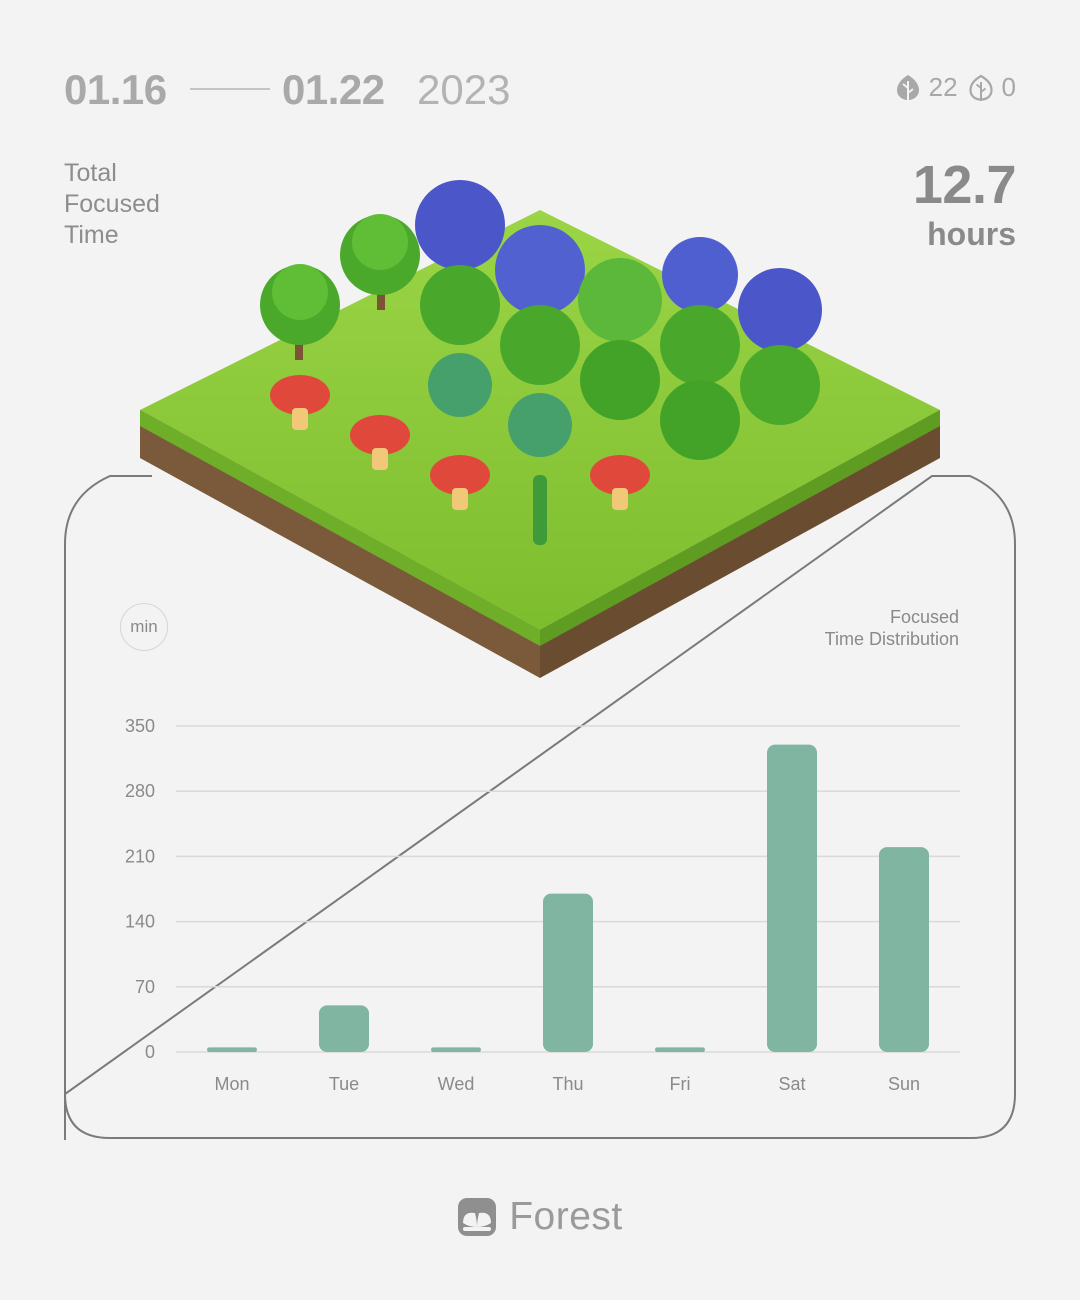 This screenshot has width=1080, height=1300. I want to click on y-tick-label: 350, so click(140, 726).